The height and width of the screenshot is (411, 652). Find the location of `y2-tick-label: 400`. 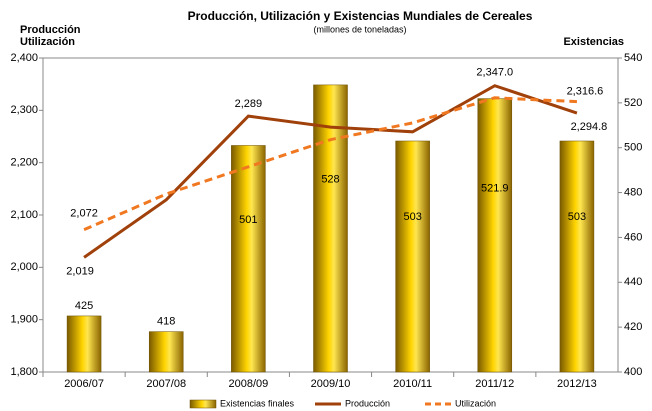

y2-tick-label: 400 is located at coordinates (633, 372).